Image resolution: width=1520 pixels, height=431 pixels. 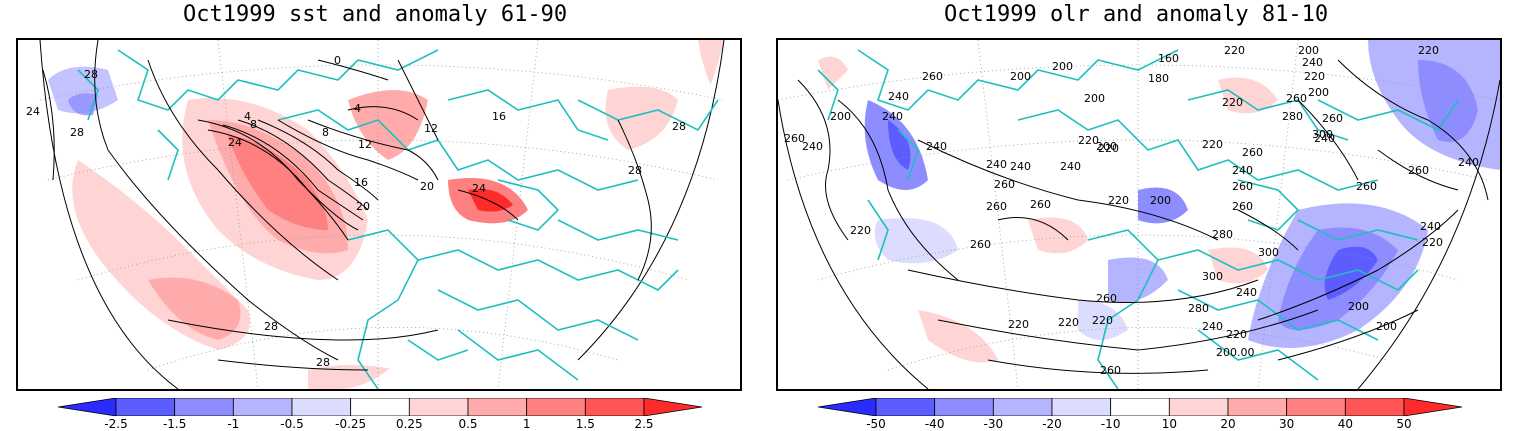 What do you see at coordinates (174, 424) in the screenshot?
I see `colorbar-tick-label: -1.5` at bounding box center [174, 424].